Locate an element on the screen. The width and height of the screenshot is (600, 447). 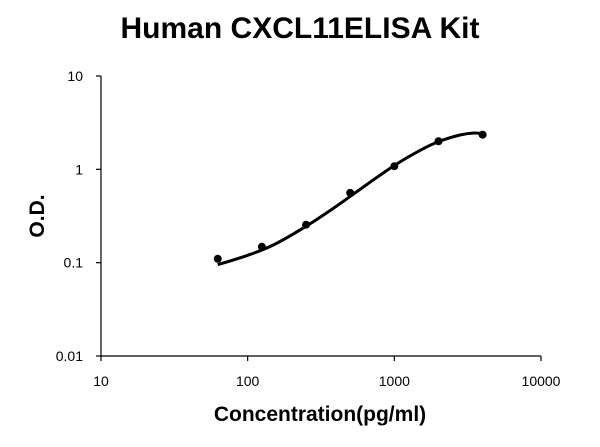
x-tick-label: 10000 is located at coordinates (541, 381).